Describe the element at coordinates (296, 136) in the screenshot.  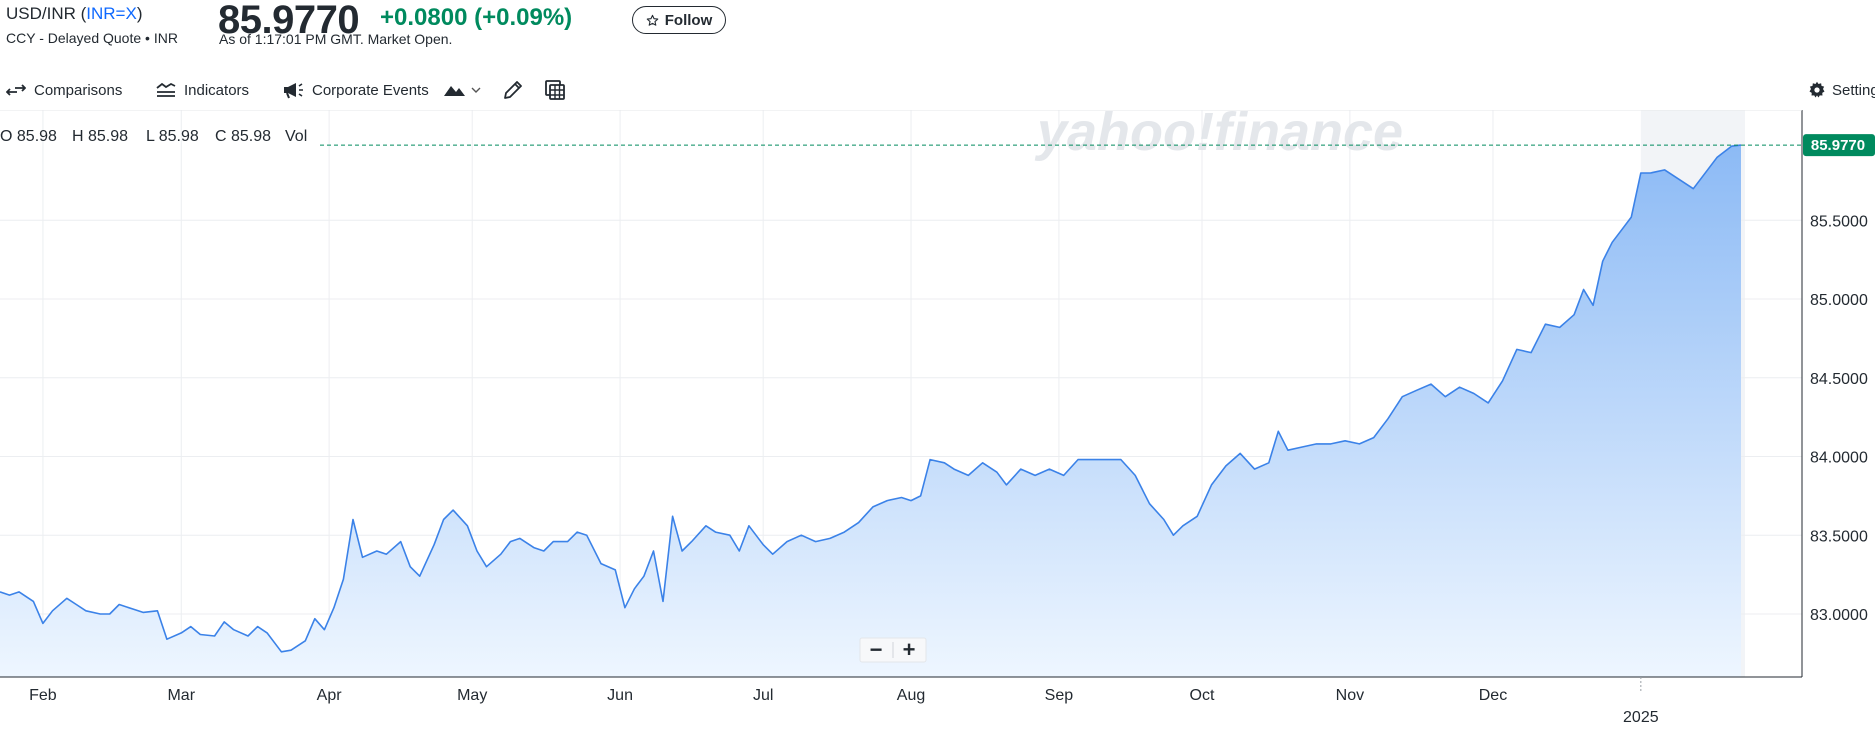
I see `ohlc-volume: Vol` at that location.